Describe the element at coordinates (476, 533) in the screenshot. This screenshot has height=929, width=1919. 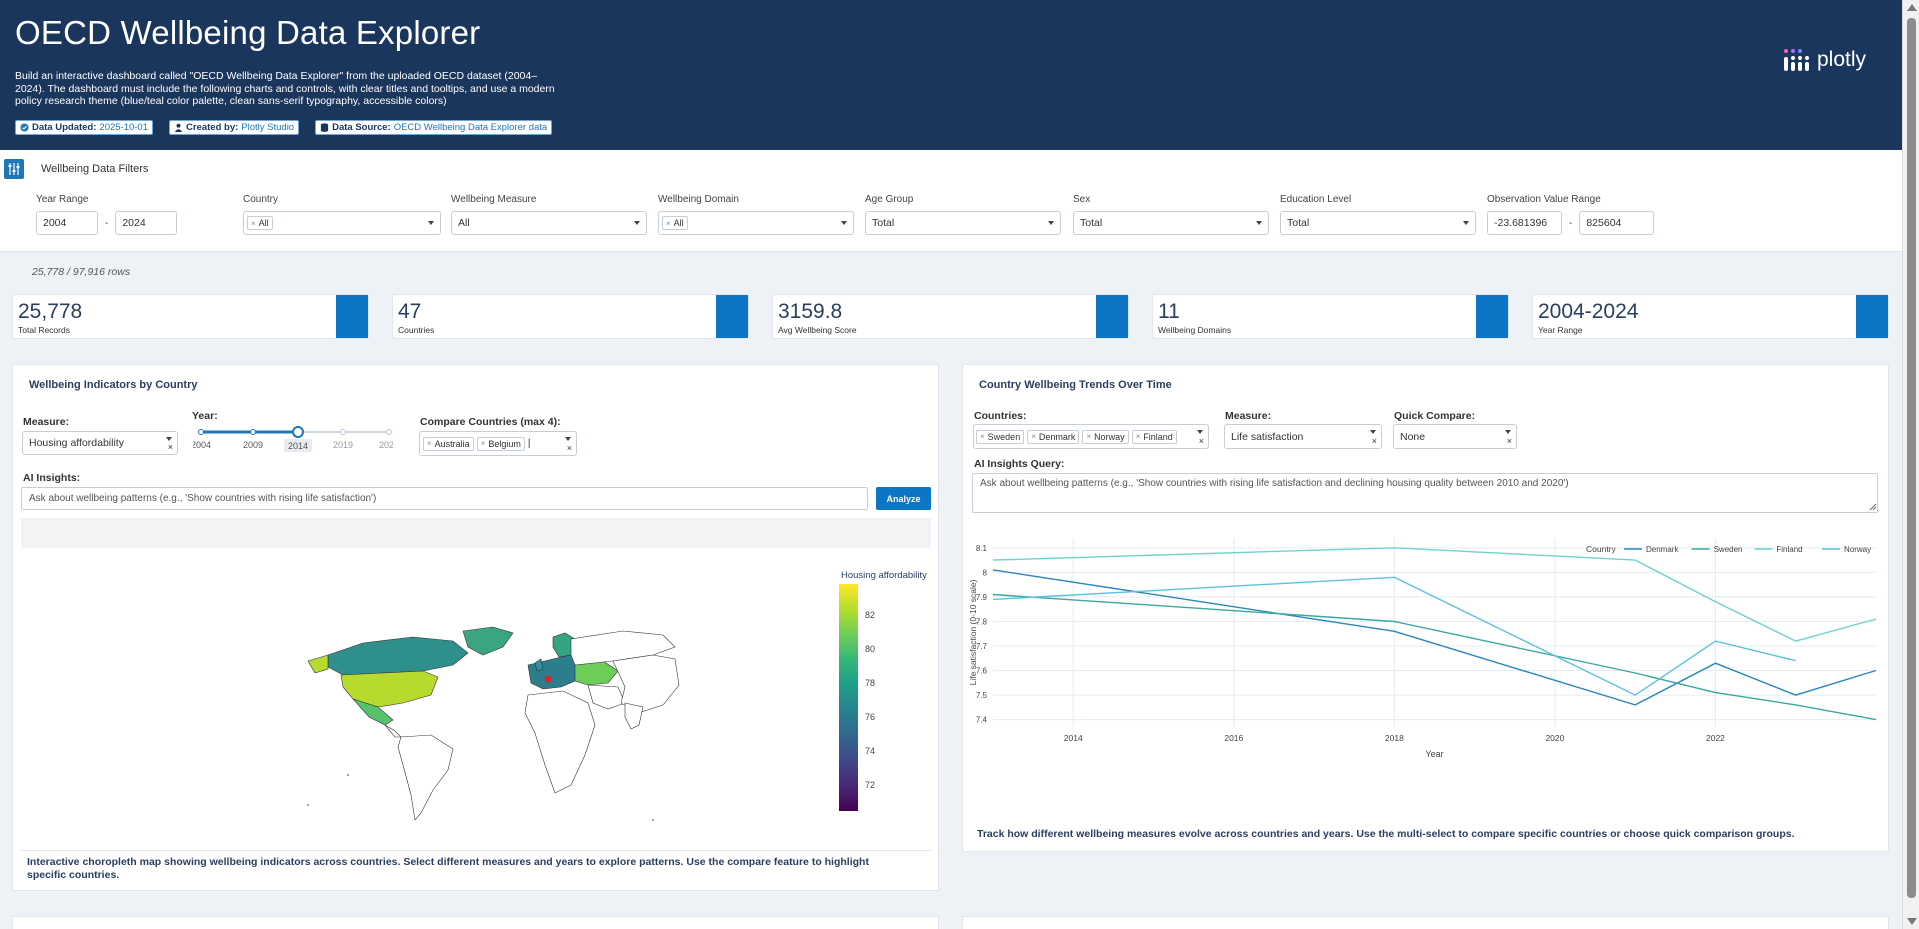
I see `ai-insights-output` at that location.